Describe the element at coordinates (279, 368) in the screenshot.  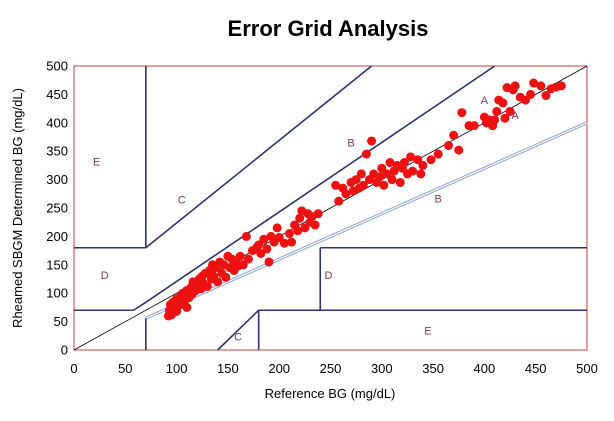
I see `x-tick-label: 200` at that location.